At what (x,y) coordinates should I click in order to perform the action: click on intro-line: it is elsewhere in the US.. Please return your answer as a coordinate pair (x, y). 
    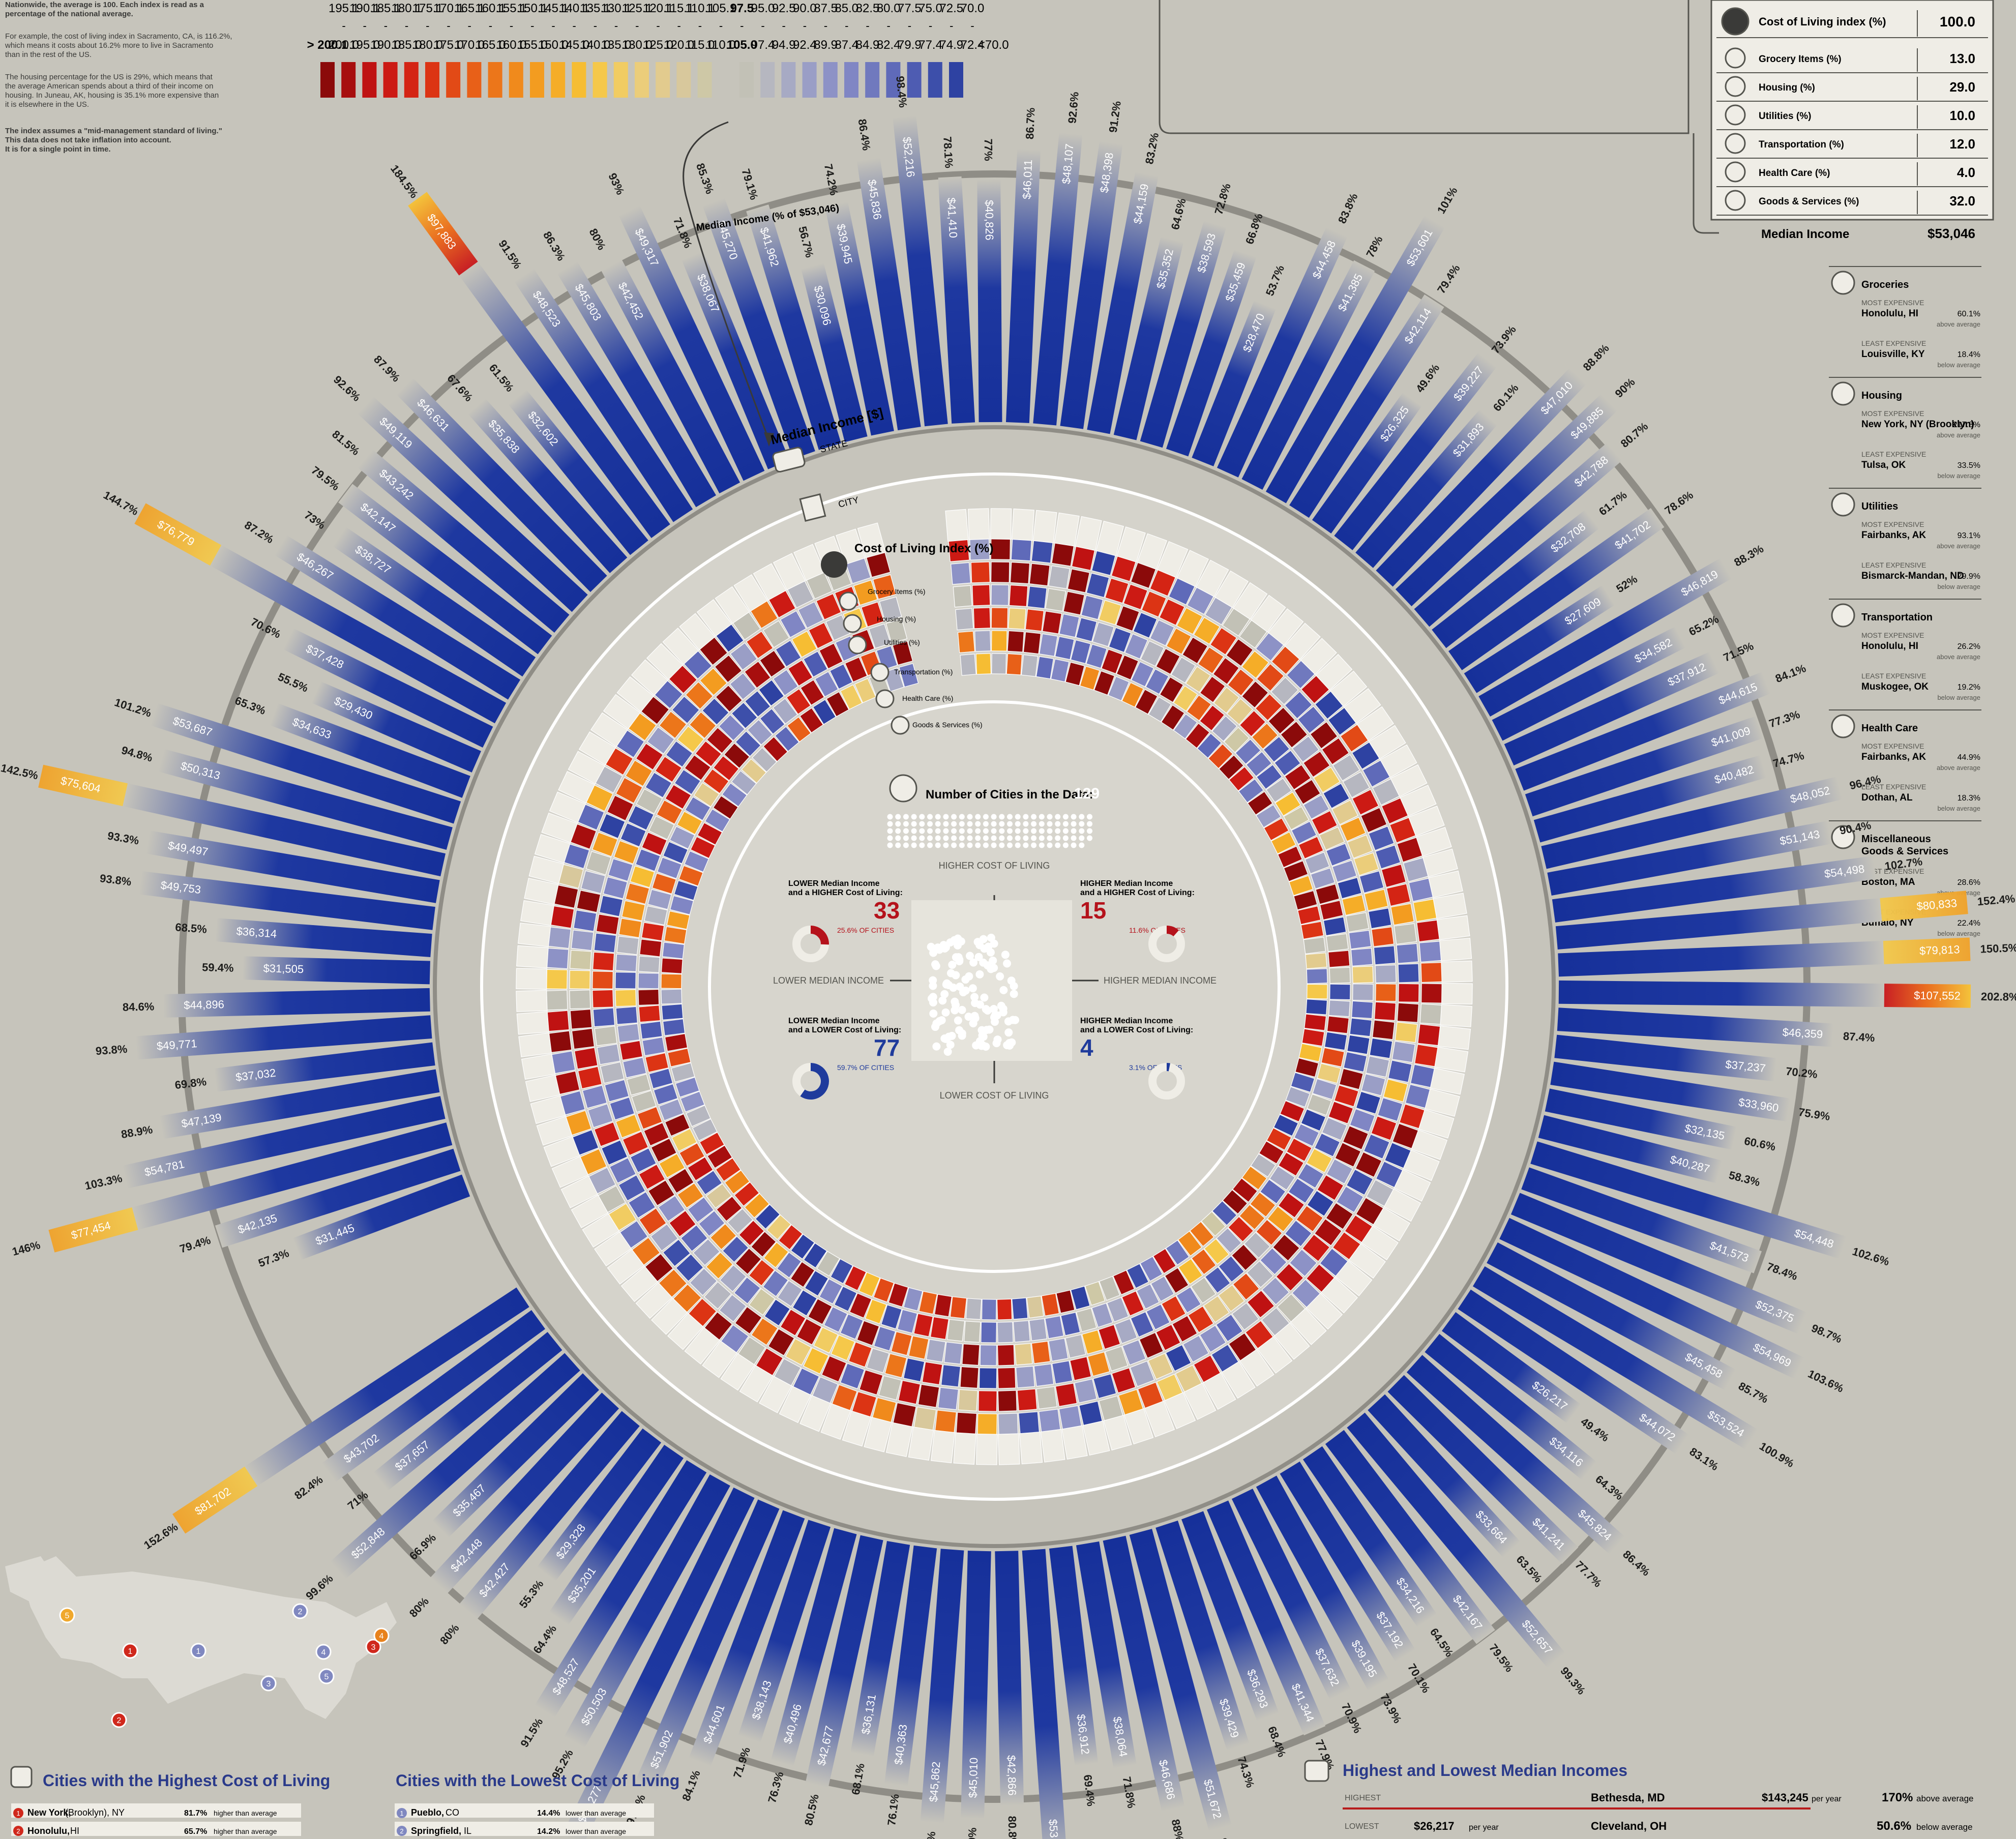
    Looking at the image, I should click on (47, 104).